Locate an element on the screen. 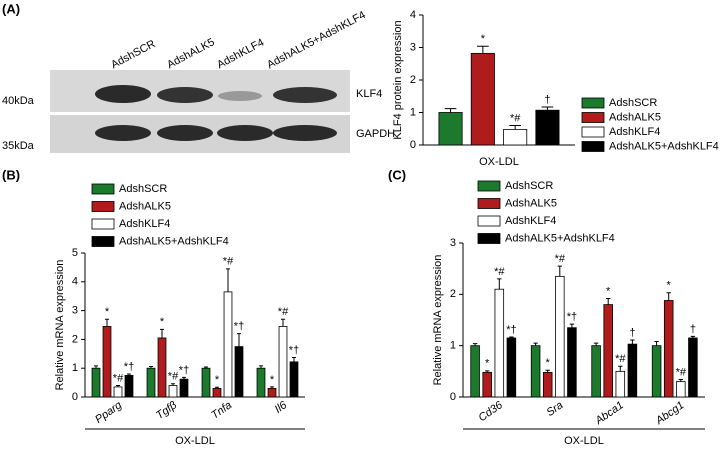  y-tick-label: 2 is located at coordinates (413, 80).